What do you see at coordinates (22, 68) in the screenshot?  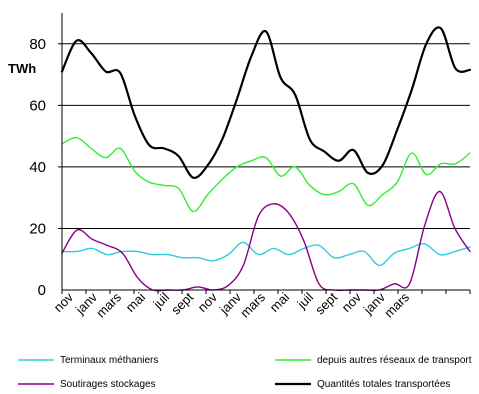 I see `y-axis-unit-label: TWh` at bounding box center [22, 68].